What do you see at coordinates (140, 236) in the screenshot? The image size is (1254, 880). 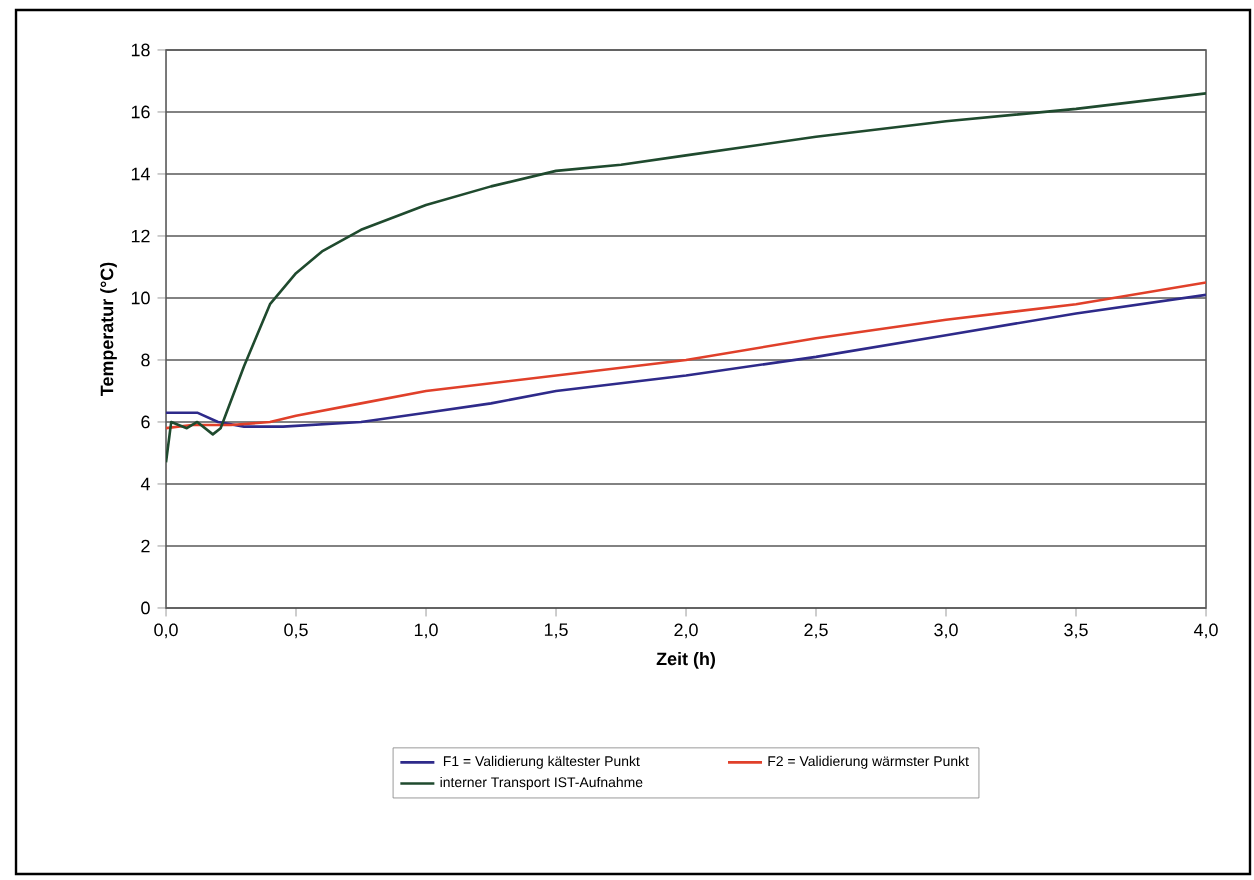 I see `y-tick-label: 12` at bounding box center [140, 236].